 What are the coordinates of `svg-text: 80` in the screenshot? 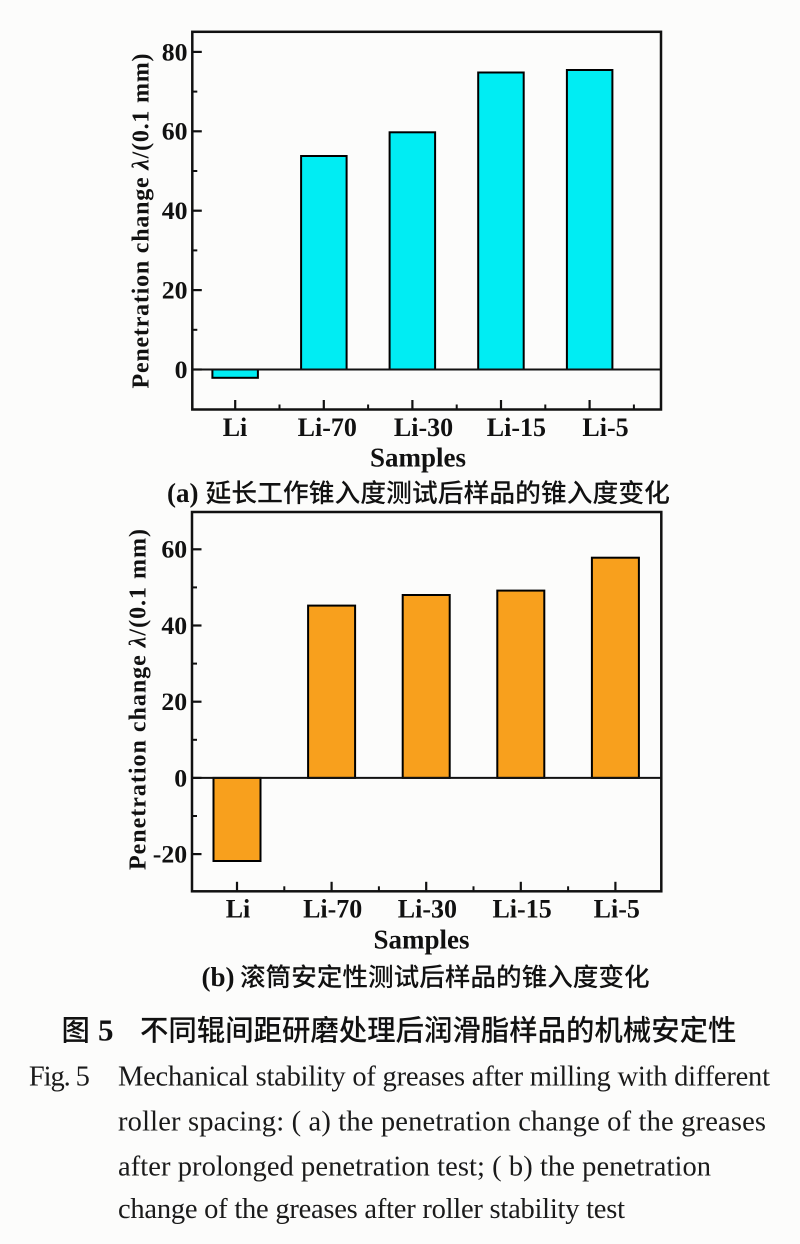 It's located at (175, 51).